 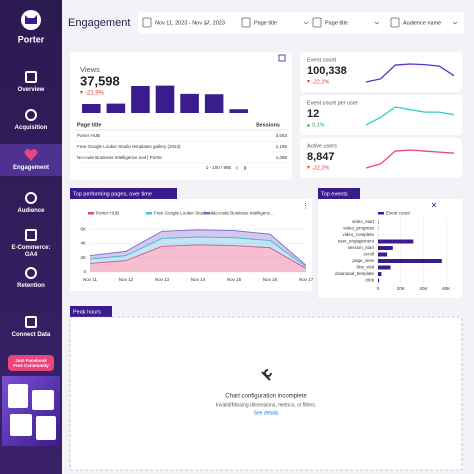 I want to click on kpi-value: 12, so click(x=313, y=114).